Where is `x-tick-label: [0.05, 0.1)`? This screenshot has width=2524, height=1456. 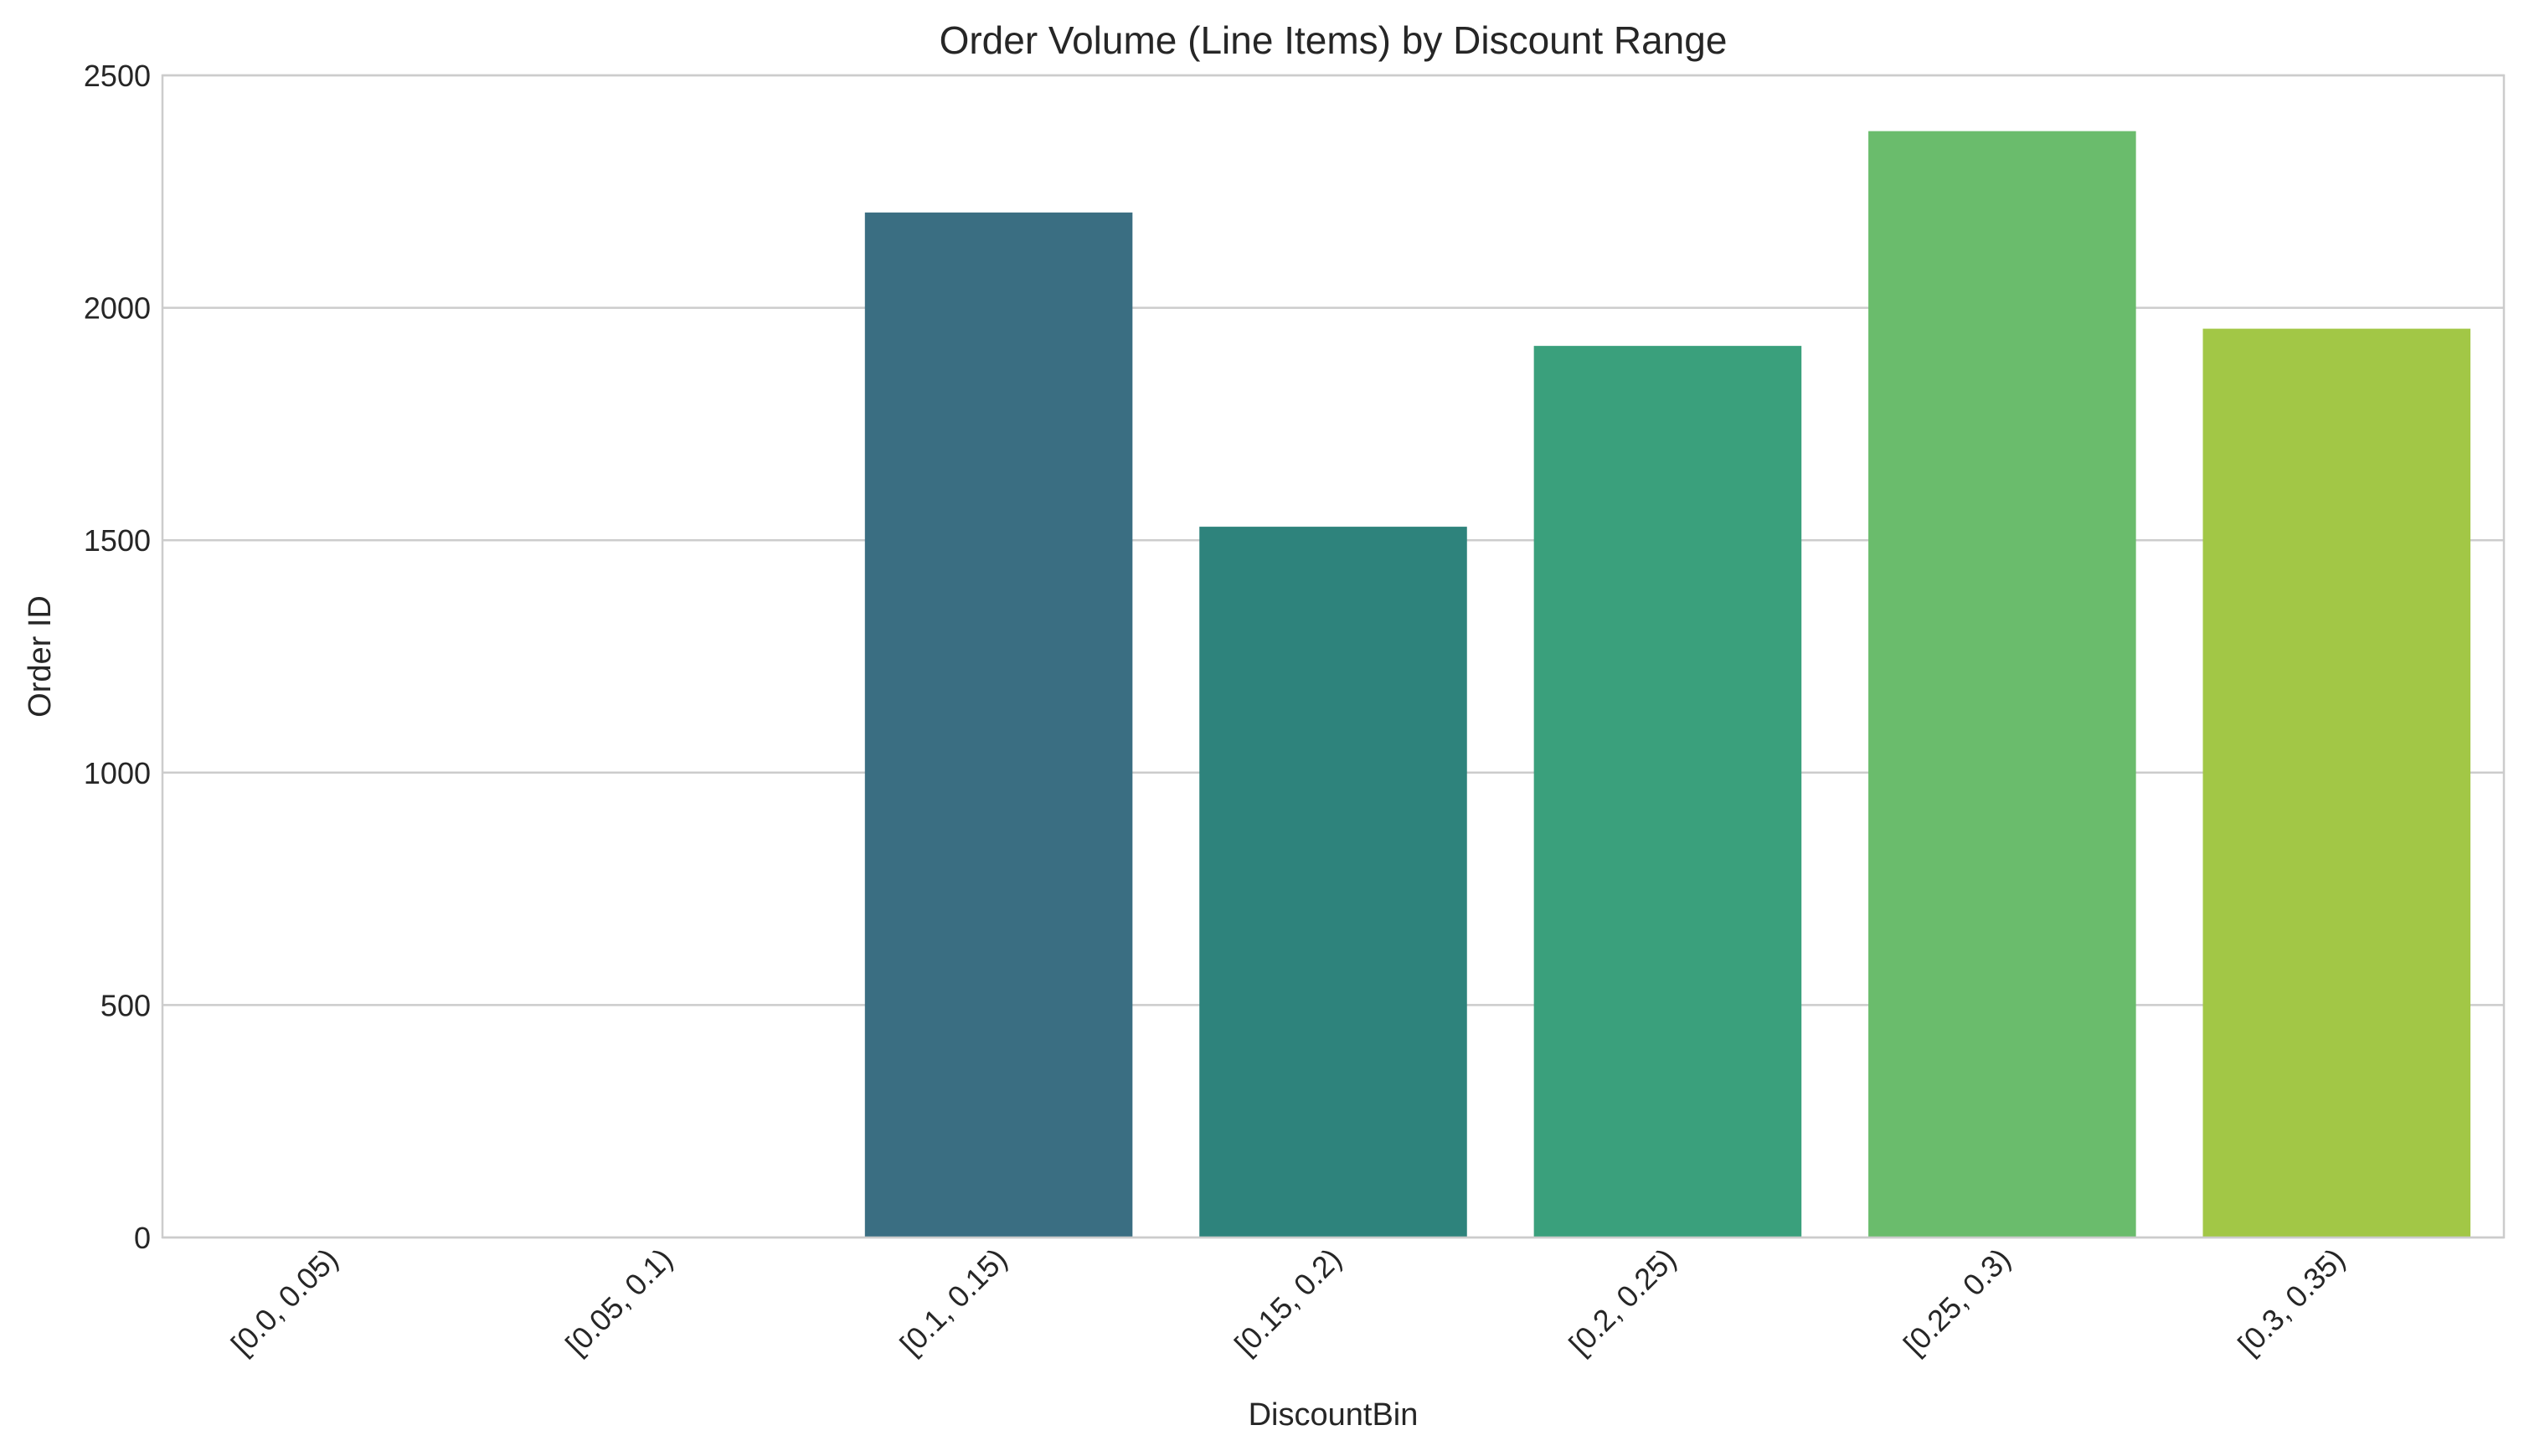
x-tick-label: [0.05, 0.1) is located at coordinates (619, 1302).